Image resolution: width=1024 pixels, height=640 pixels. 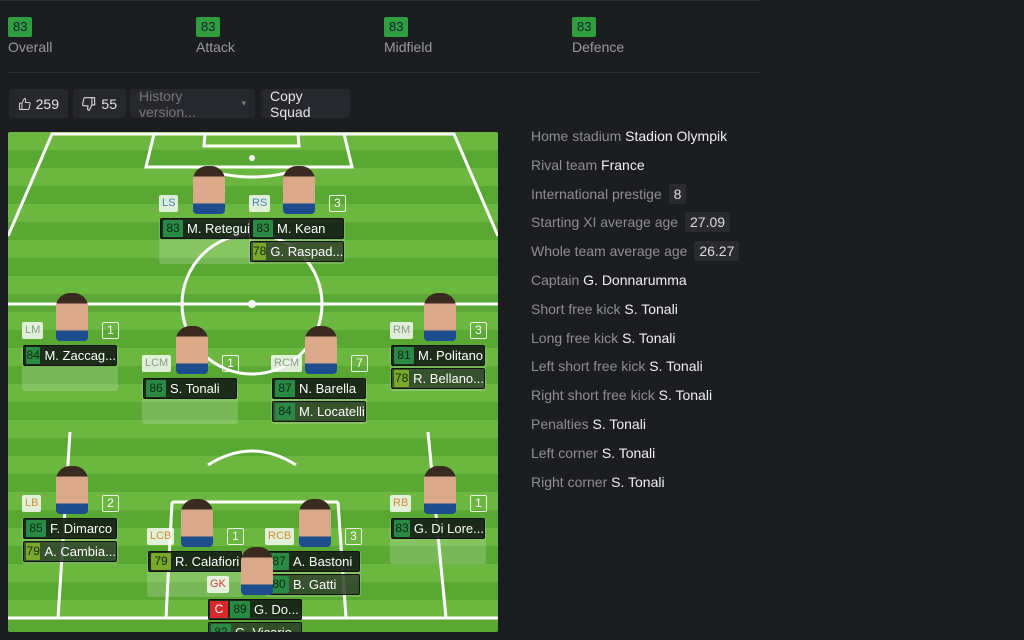 I want to click on history-version-select: History version... ▾, so click(x=192, y=103).